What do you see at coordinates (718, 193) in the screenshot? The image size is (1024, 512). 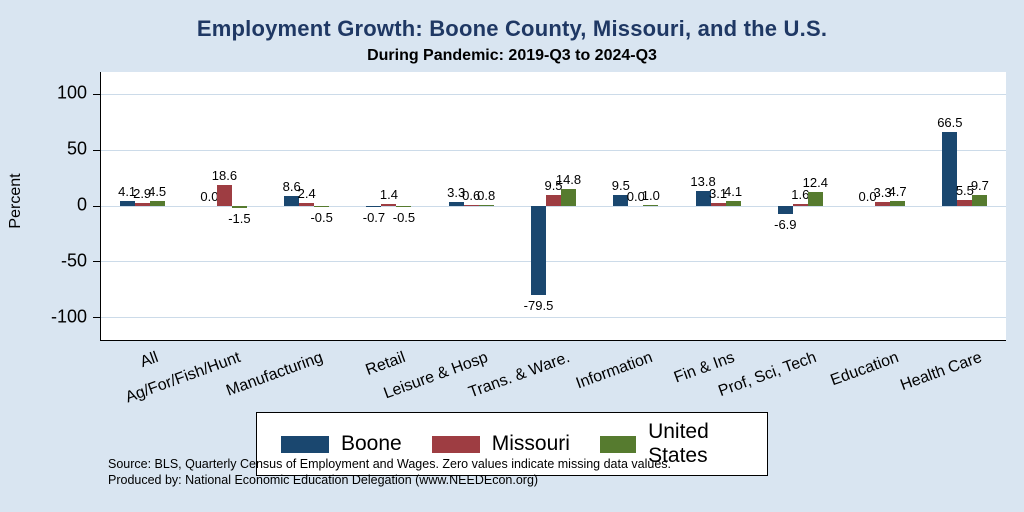 I see `bar-value-label: 3.1` at bounding box center [718, 193].